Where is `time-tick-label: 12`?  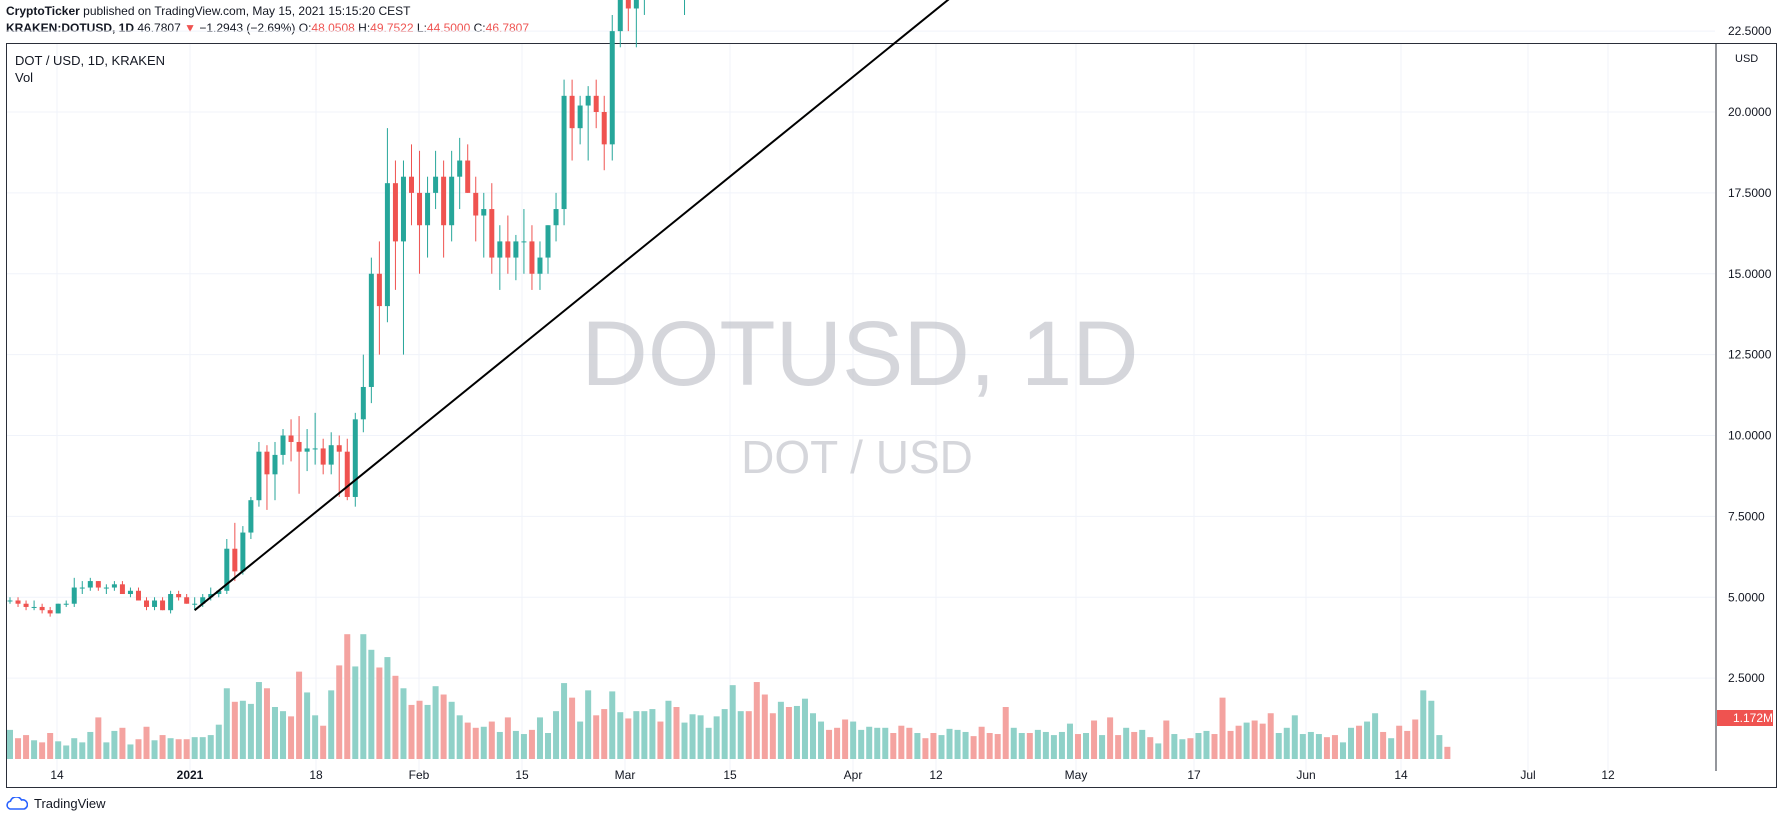
time-tick-label: 12 is located at coordinates (936, 775).